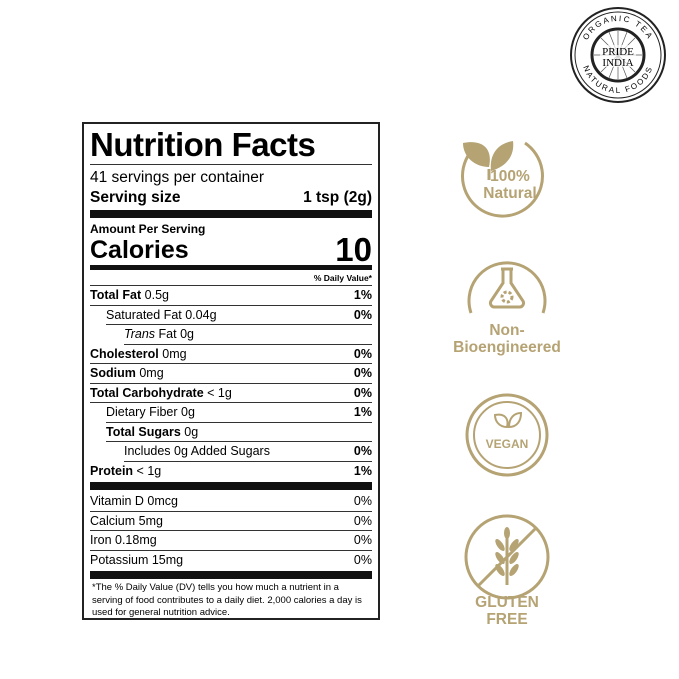  Describe the element at coordinates (231, 471) in the screenshot. I see `nutrient-row: Protein < 1g 1%` at that location.